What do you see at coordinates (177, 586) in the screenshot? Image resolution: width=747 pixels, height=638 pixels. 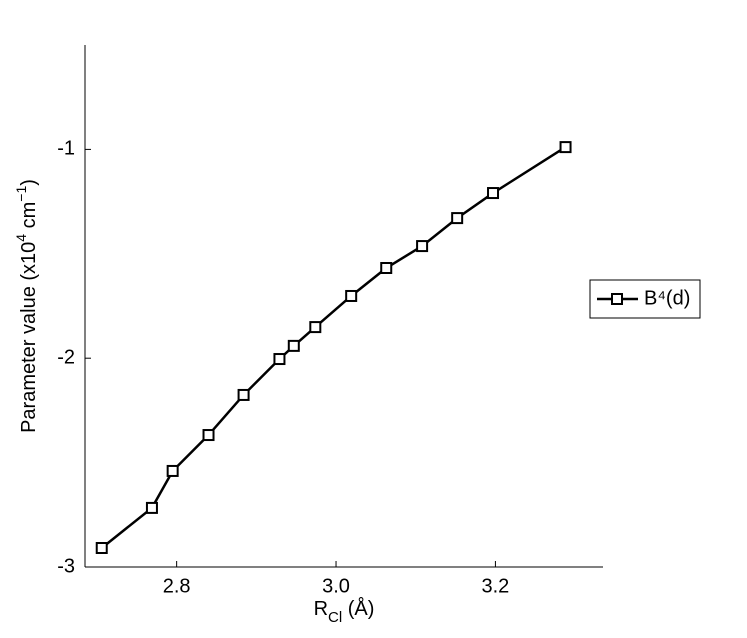 I see `x-tick-label: 2.8` at bounding box center [177, 586].